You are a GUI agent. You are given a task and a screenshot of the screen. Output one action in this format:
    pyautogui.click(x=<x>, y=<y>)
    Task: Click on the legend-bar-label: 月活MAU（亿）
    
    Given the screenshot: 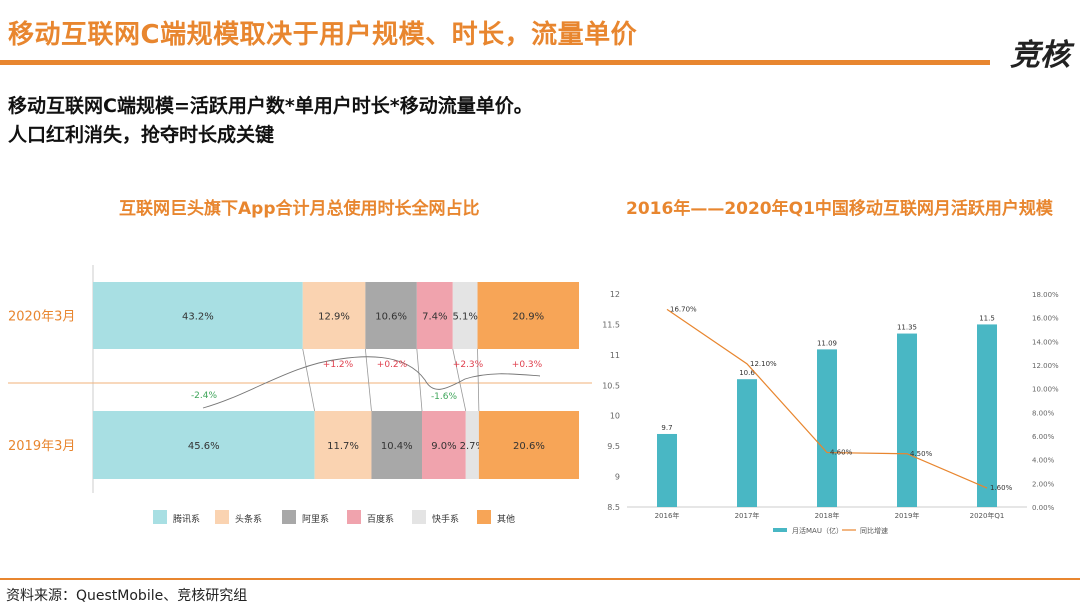 What is the action you would take?
    pyautogui.click(x=817, y=530)
    